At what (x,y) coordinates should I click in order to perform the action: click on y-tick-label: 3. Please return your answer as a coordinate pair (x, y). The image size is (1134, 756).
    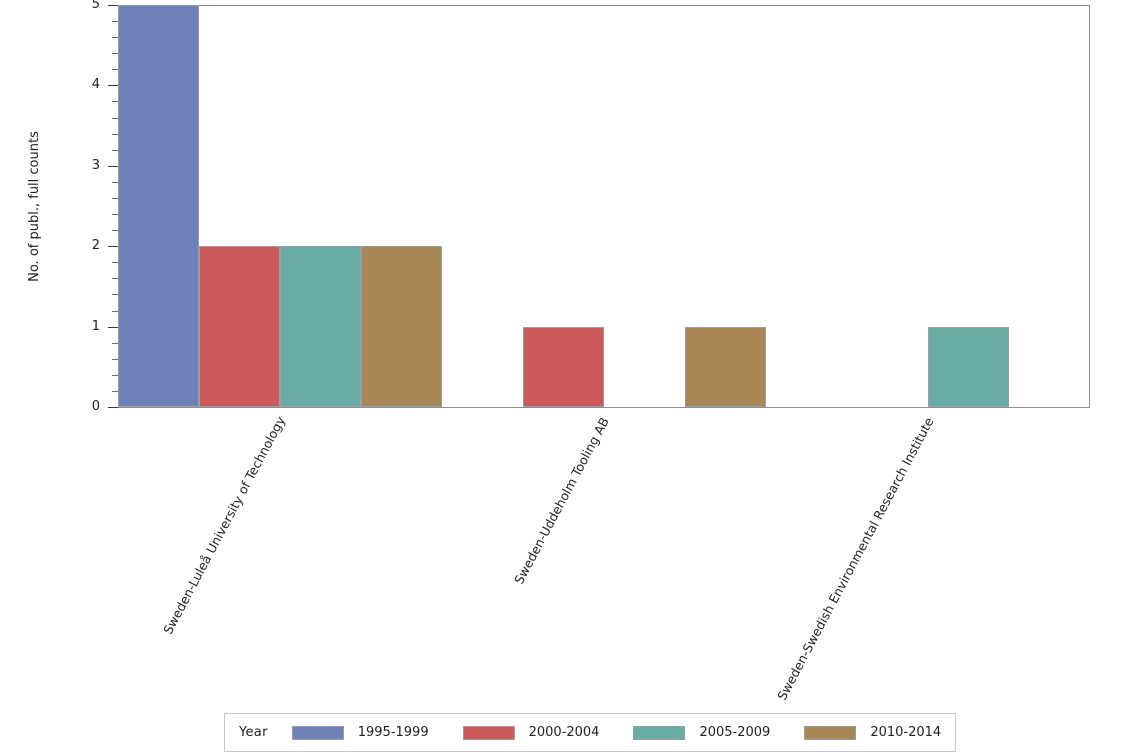
    Looking at the image, I should click on (95, 165).